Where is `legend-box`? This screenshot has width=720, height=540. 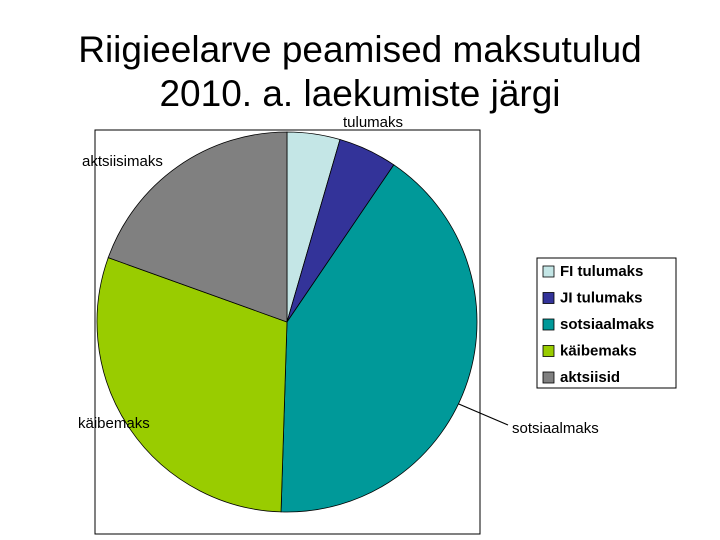
legend-box is located at coordinates (606, 323).